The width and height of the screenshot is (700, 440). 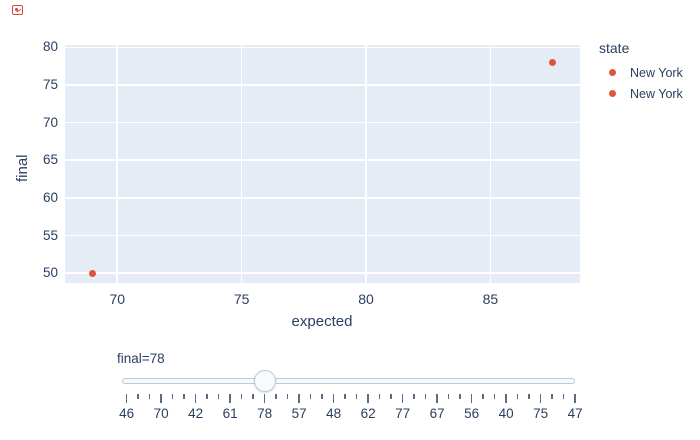 I want to click on slider-track, so click(x=348, y=381).